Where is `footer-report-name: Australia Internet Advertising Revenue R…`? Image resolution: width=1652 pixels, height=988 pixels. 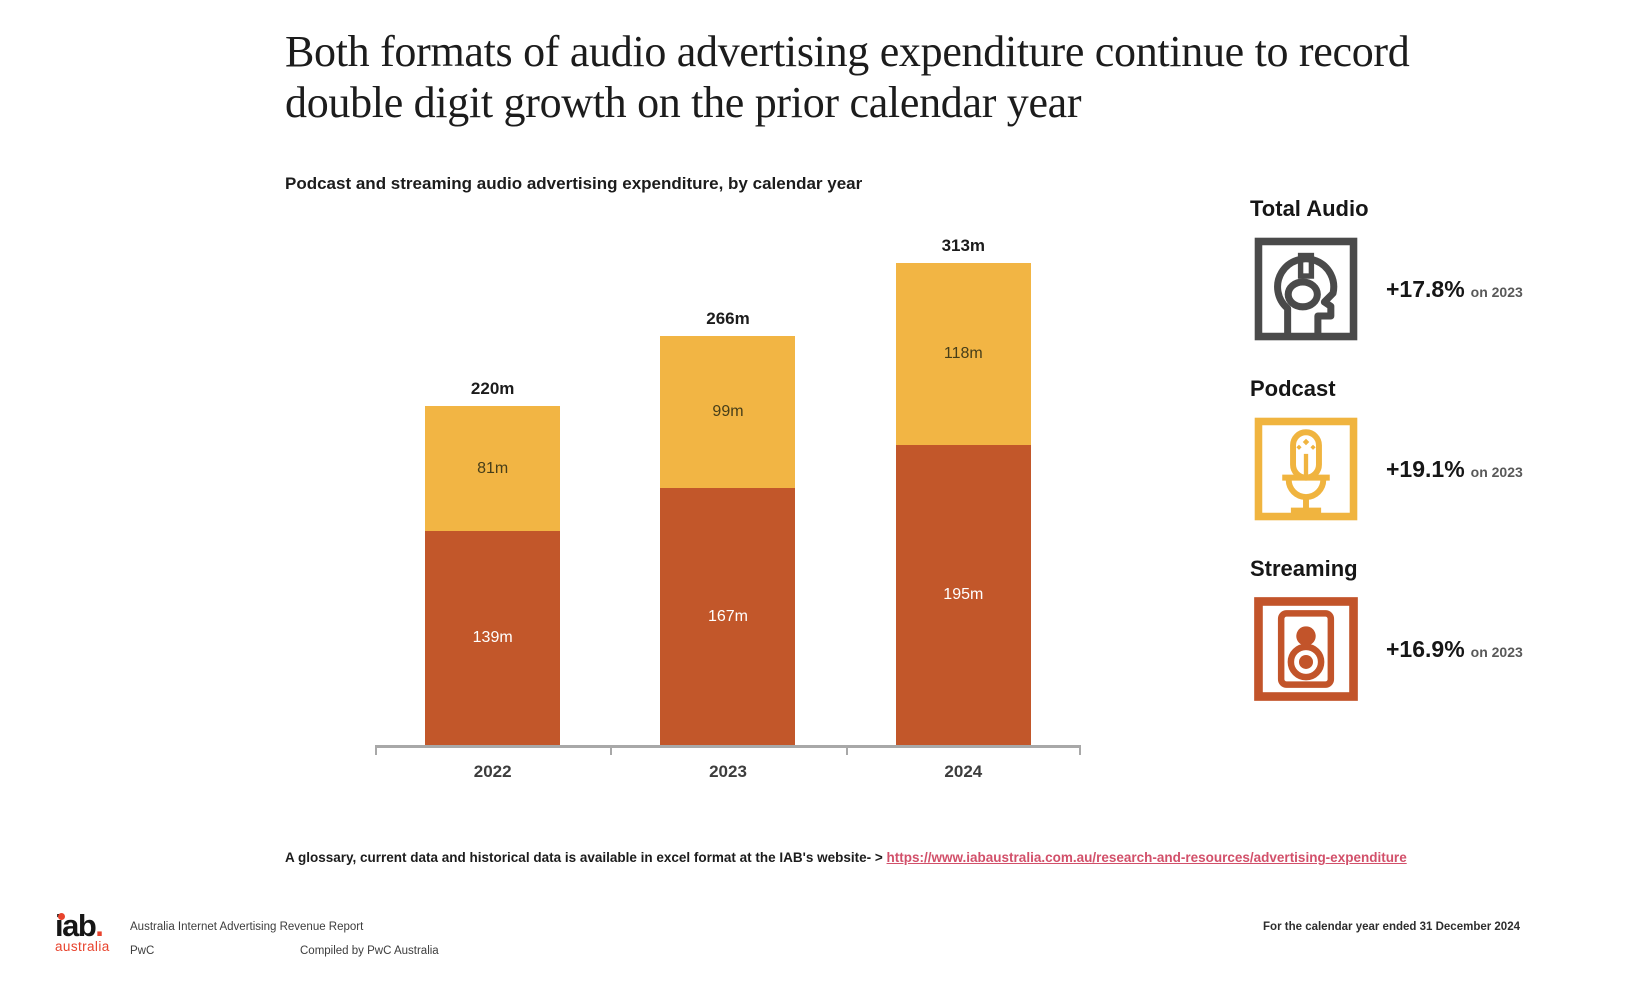 footer-report-name: Australia Internet Advertising Revenue R… is located at coordinates (247, 927).